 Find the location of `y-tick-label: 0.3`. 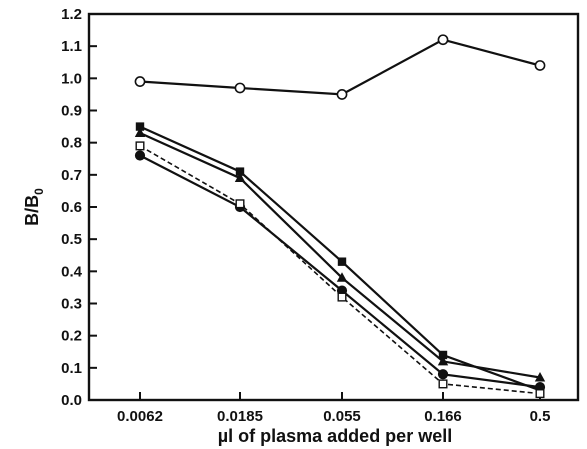

y-tick-label: 0.3 is located at coordinates (71, 304).